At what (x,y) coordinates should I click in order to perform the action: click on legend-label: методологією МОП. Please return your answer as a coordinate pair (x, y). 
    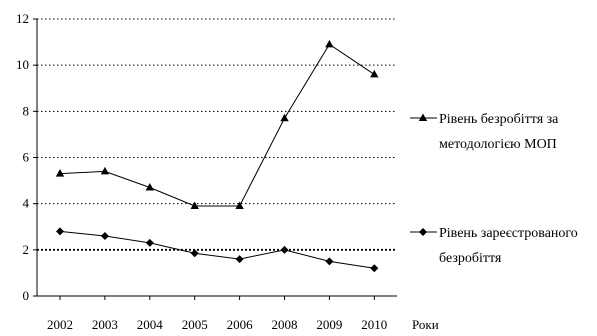
    Looking at the image, I should click on (498, 144).